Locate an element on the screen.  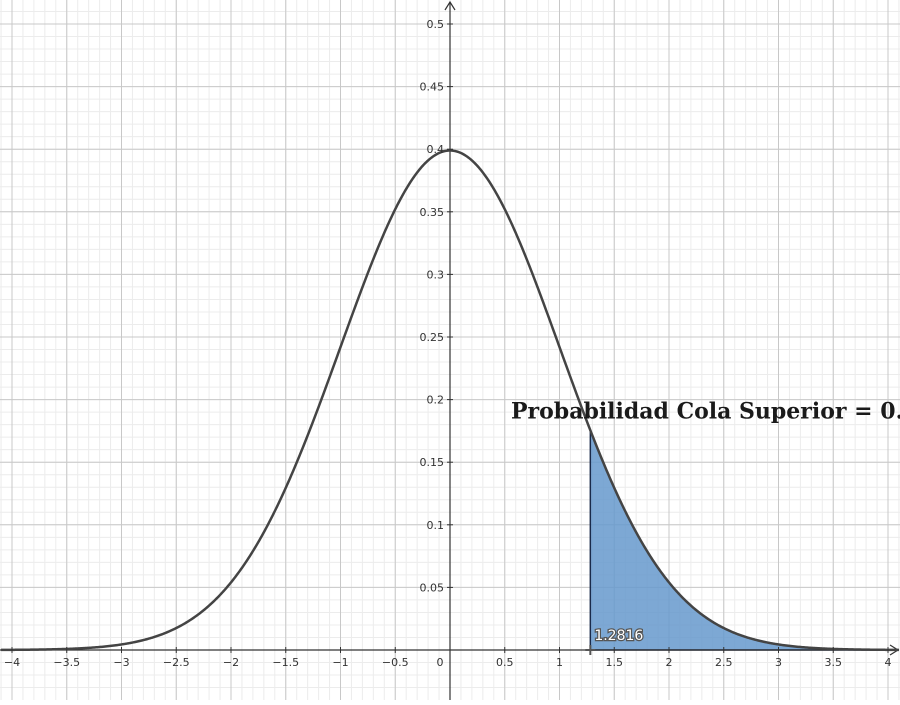
y-tick-label: 0.5 is located at coordinates (436, 24).